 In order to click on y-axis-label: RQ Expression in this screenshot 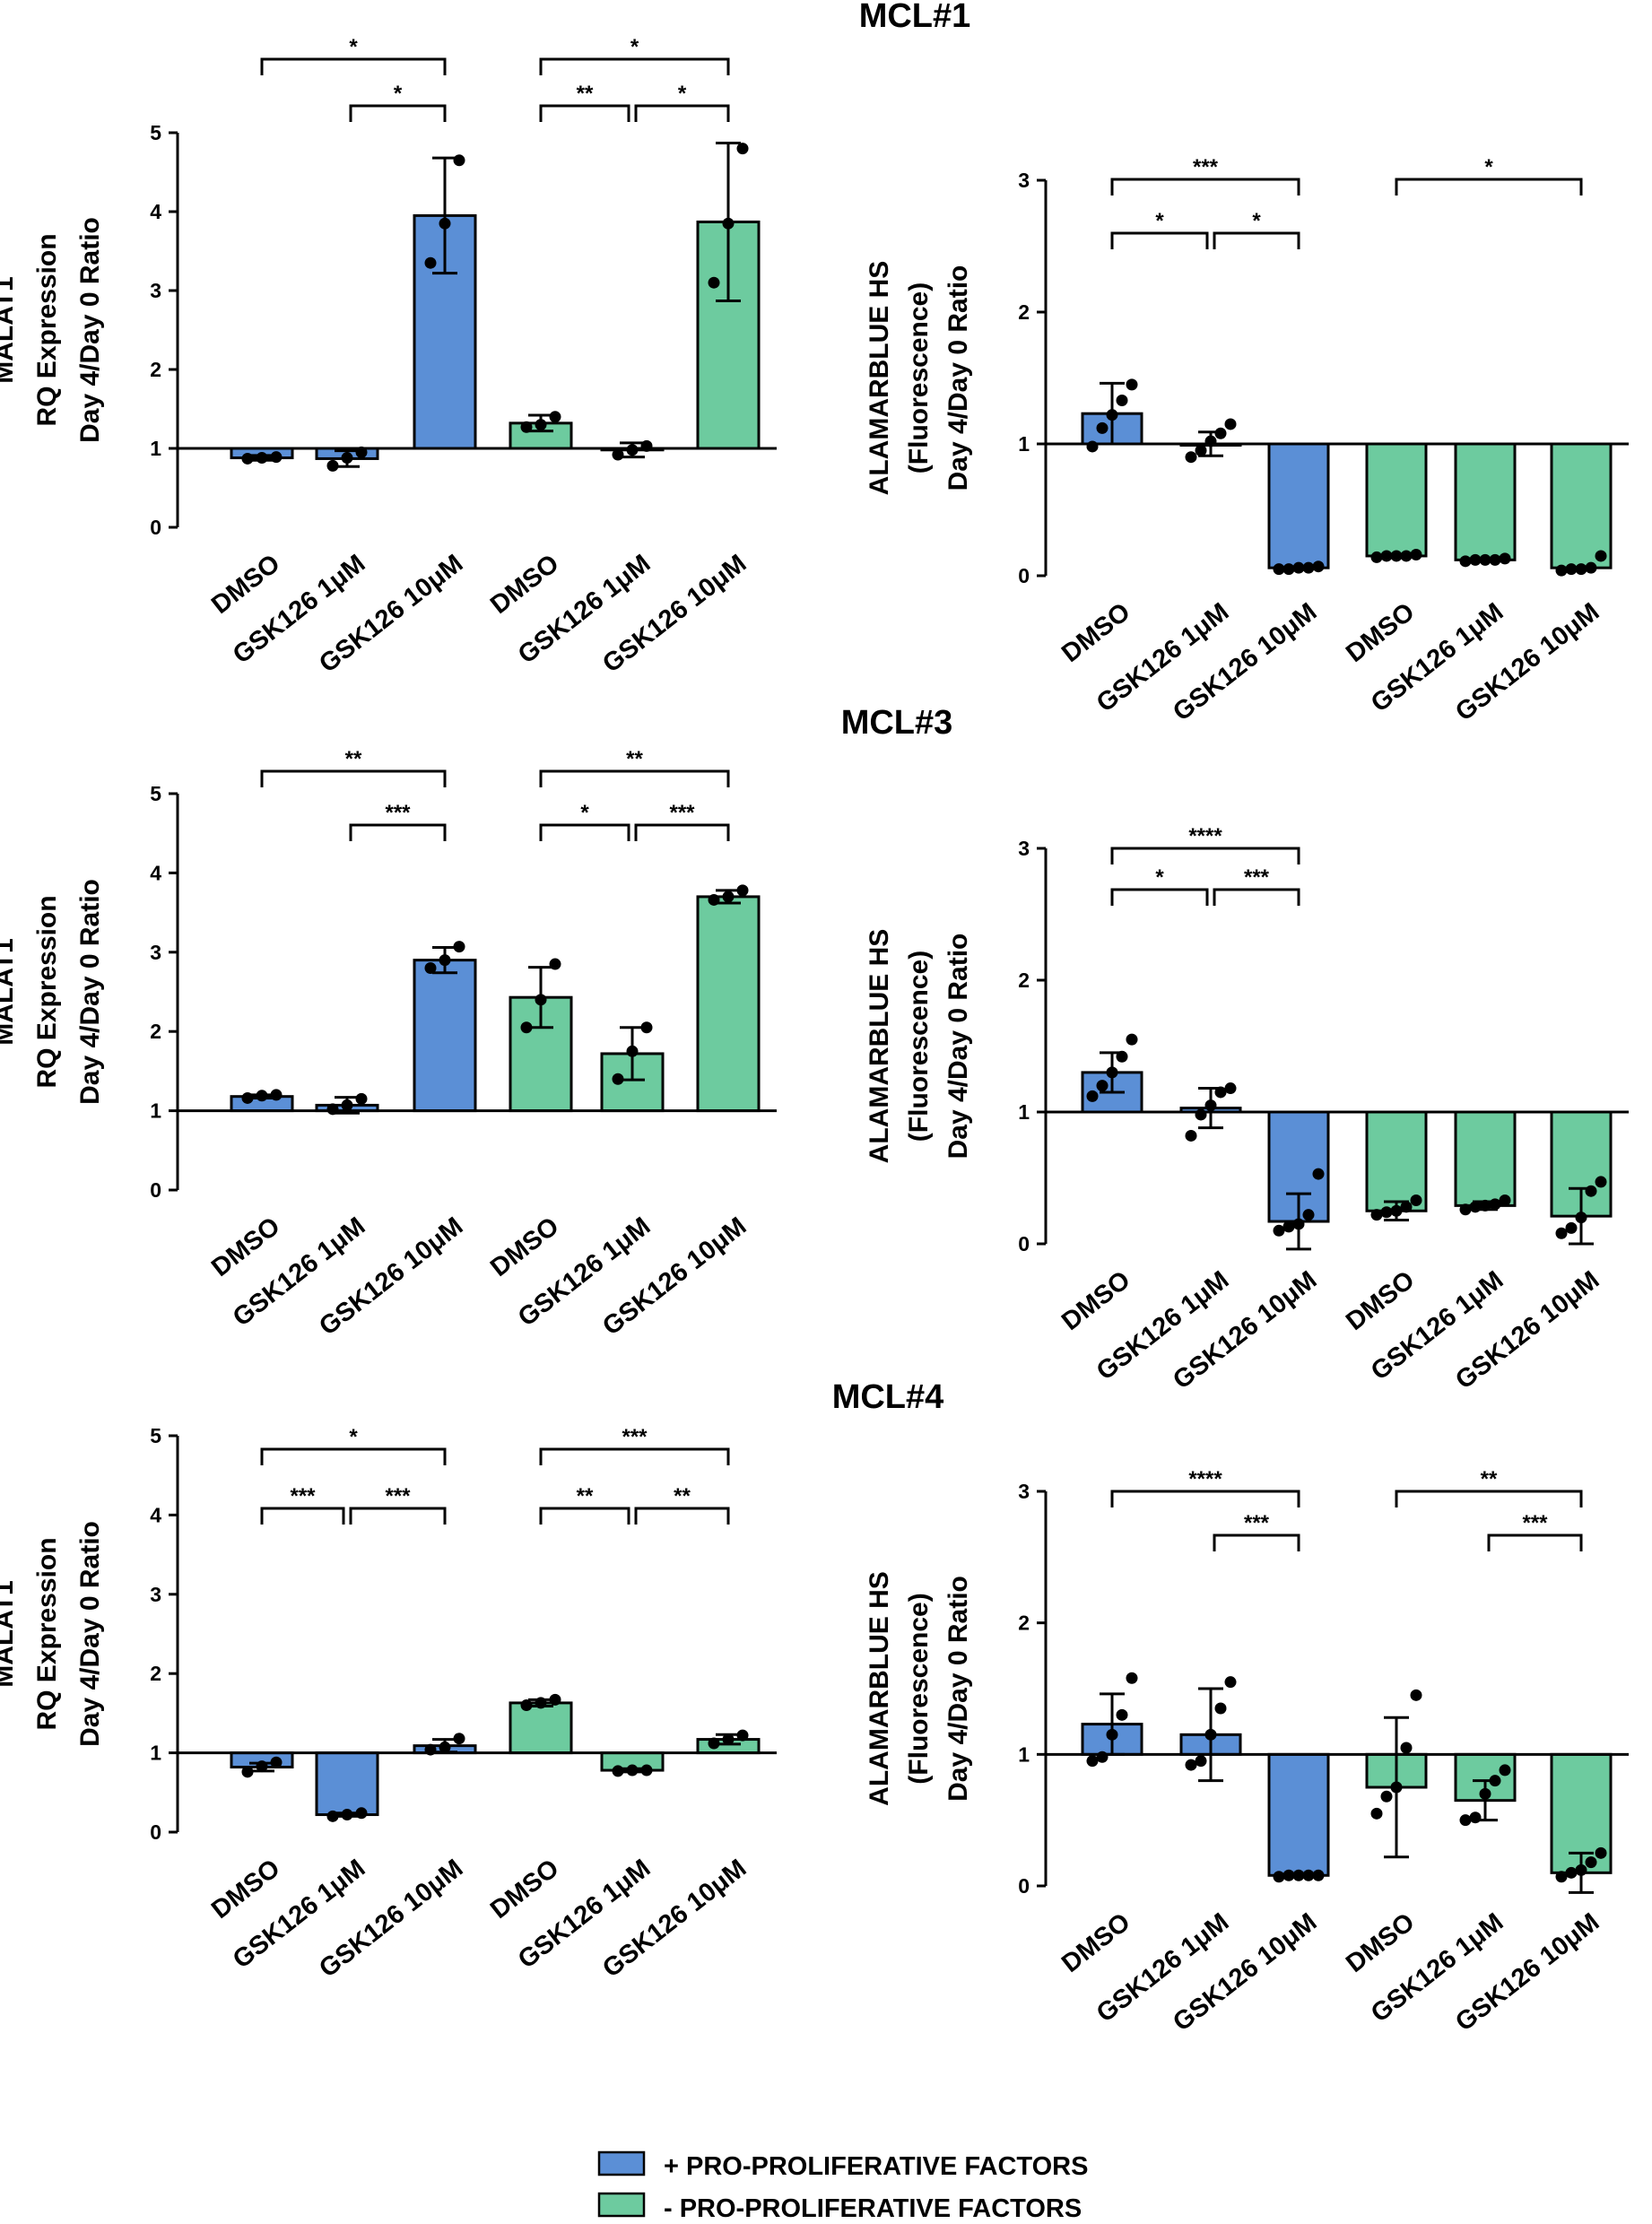, I will do `click(47, 991)`.